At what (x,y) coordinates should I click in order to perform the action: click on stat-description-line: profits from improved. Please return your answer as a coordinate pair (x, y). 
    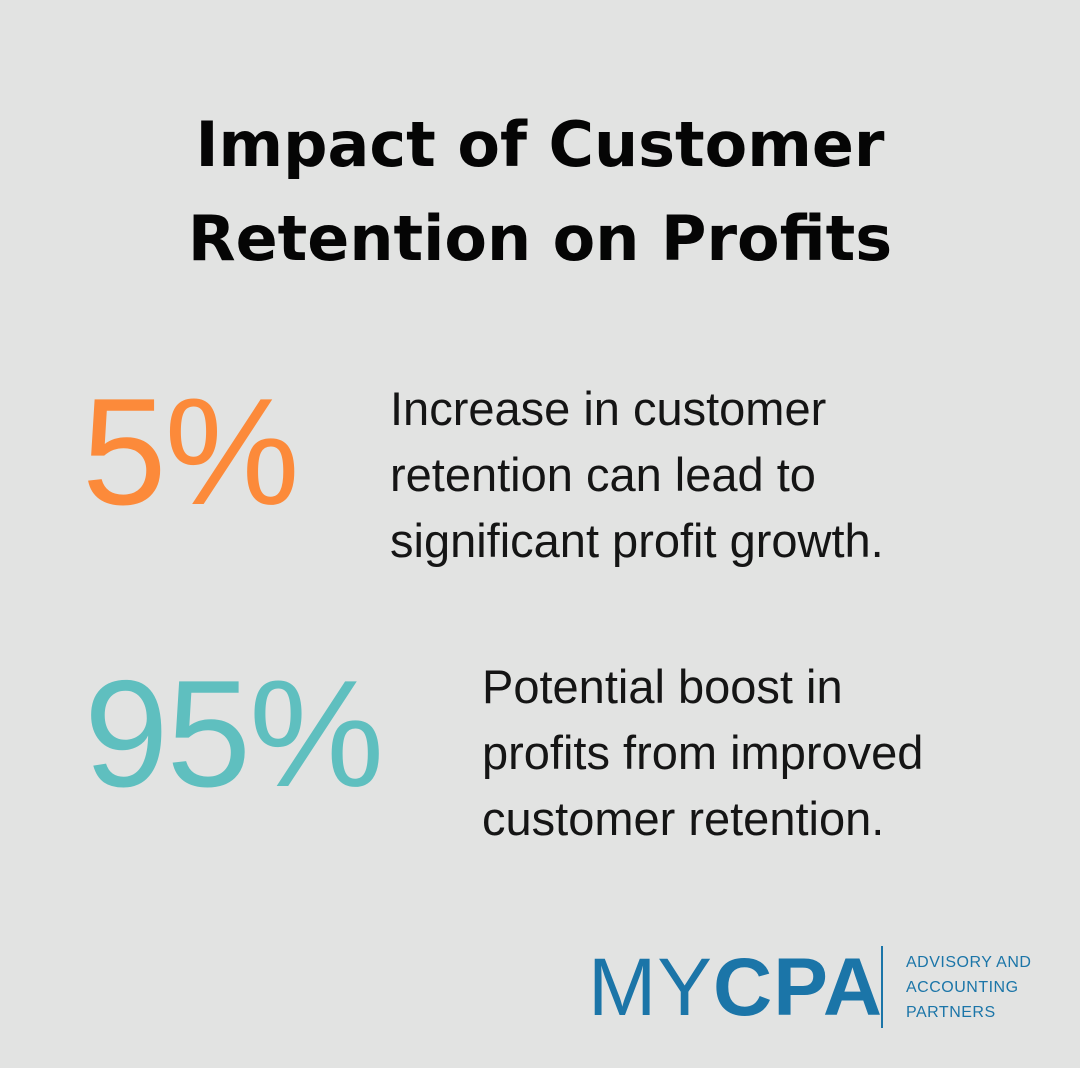
    Looking at the image, I should click on (703, 752).